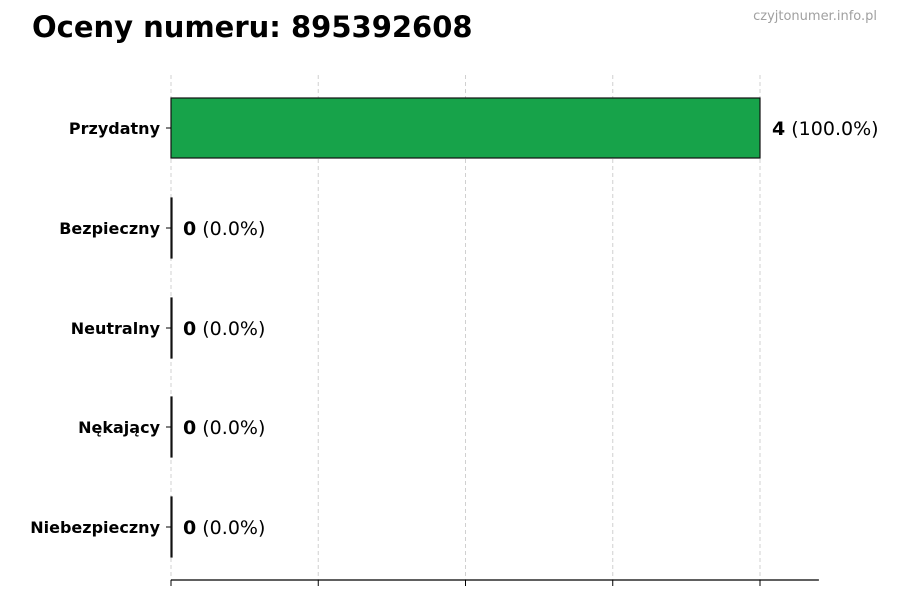  What do you see at coordinates (116, 328) in the screenshot?
I see `category-label: Neutralny` at bounding box center [116, 328].